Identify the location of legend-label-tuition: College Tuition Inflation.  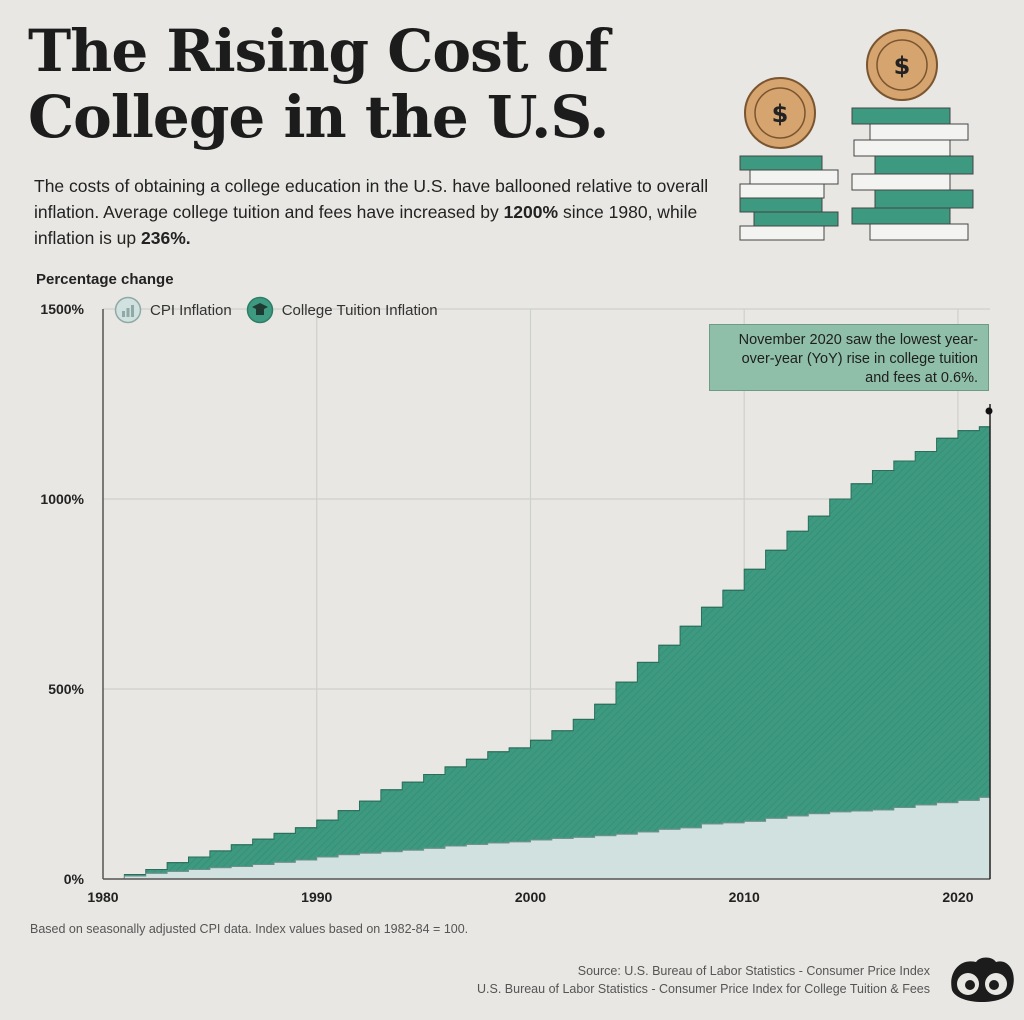
(359, 310).